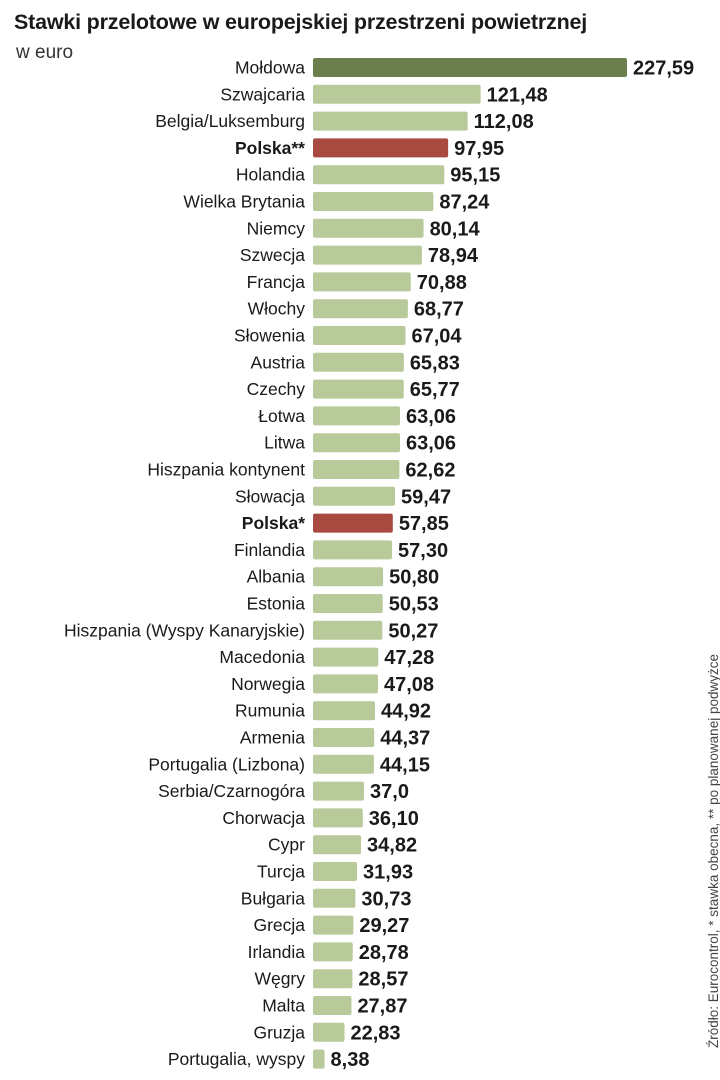 Image resolution: width=720 pixels, height=1080 pixels. Describe the element at coordinates (392, 846) in the screenshot. I see `value-label: 34,82` at that location.